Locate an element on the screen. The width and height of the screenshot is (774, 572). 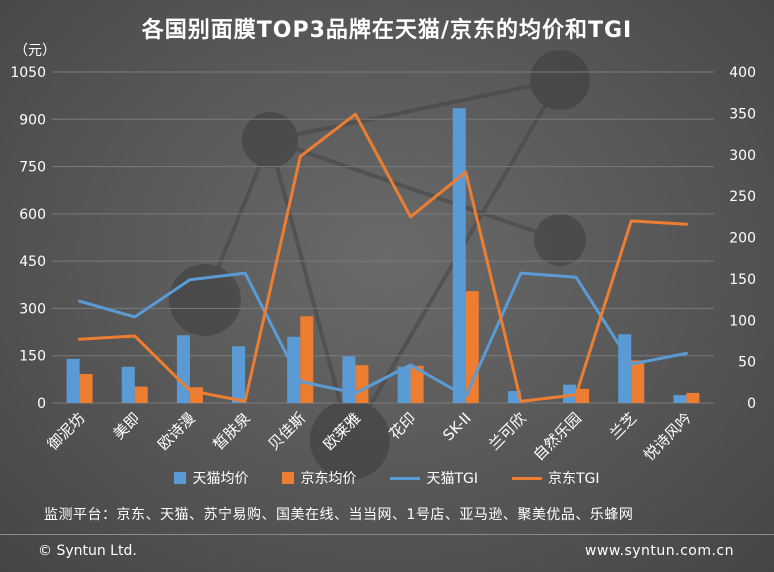
legend-label-jd-price: 京东均价 is located at coordinates (328, 479).